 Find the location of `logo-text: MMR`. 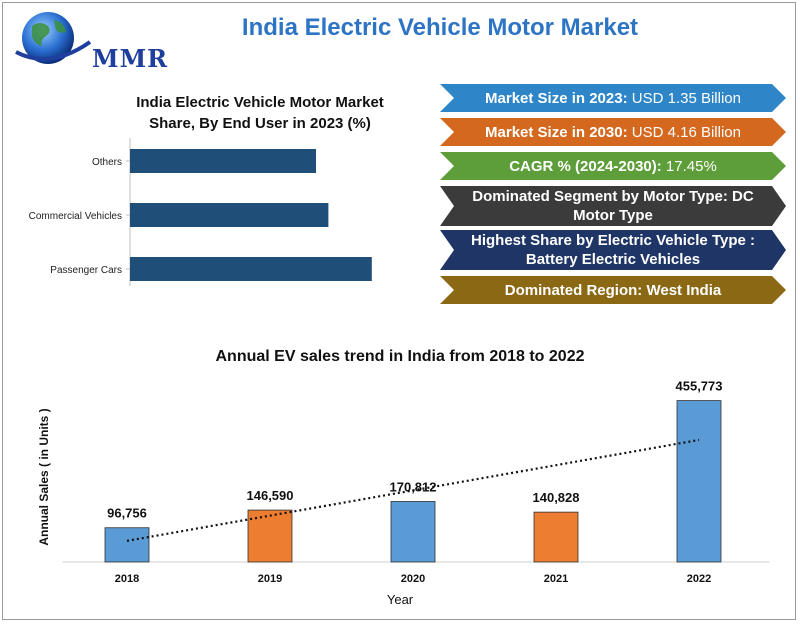

logo-text: MMR is located at coordinates (130, 58).